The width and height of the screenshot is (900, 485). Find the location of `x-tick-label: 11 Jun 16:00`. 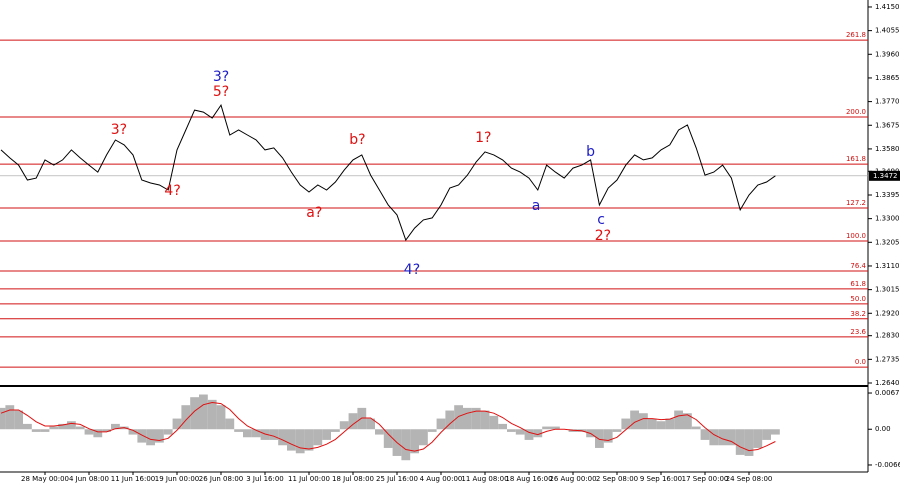

x-tick-label: 11 Jun 16:00 is located at coordinates (133, 479).